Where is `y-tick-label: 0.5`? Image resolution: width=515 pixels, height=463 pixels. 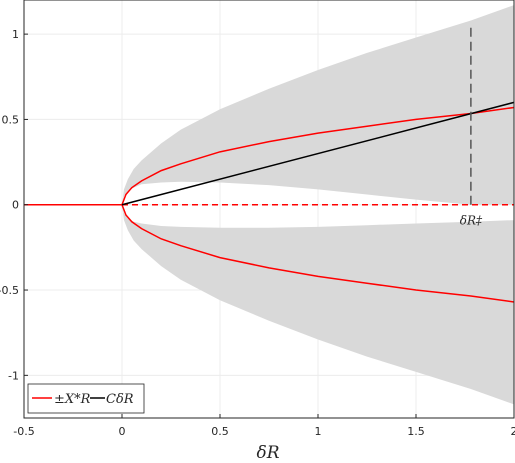 y-tick-label: 0.5 is located at coordinates (11, 119).